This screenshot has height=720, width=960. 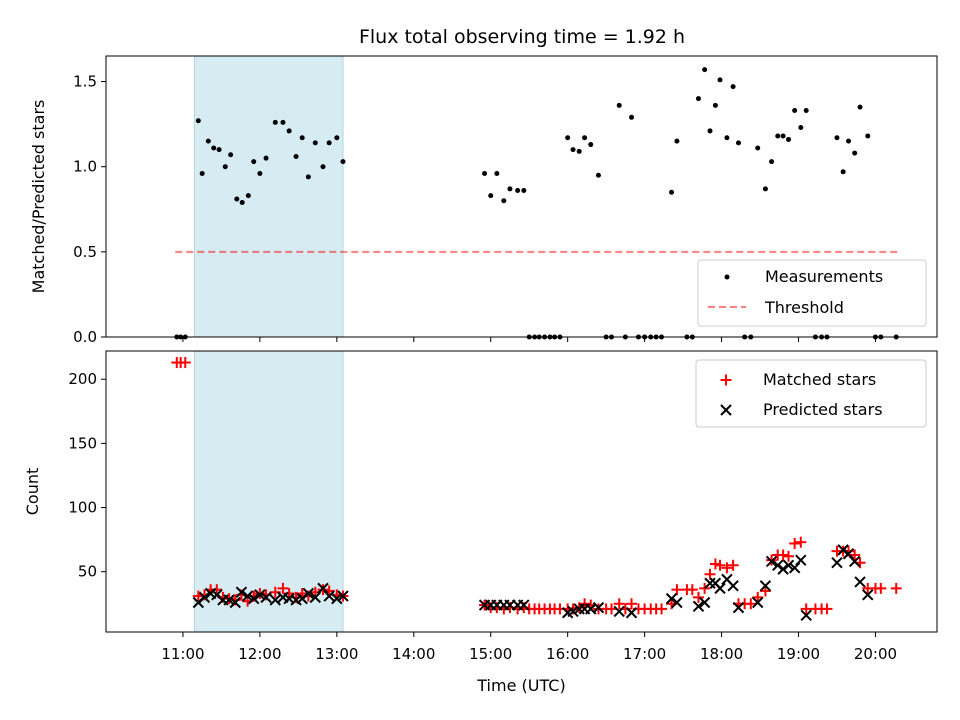 What do you see at coordinates (721, 654) in the screenshot?
I see `x-tick-label: 18:00` at bounding box center [721, 654].